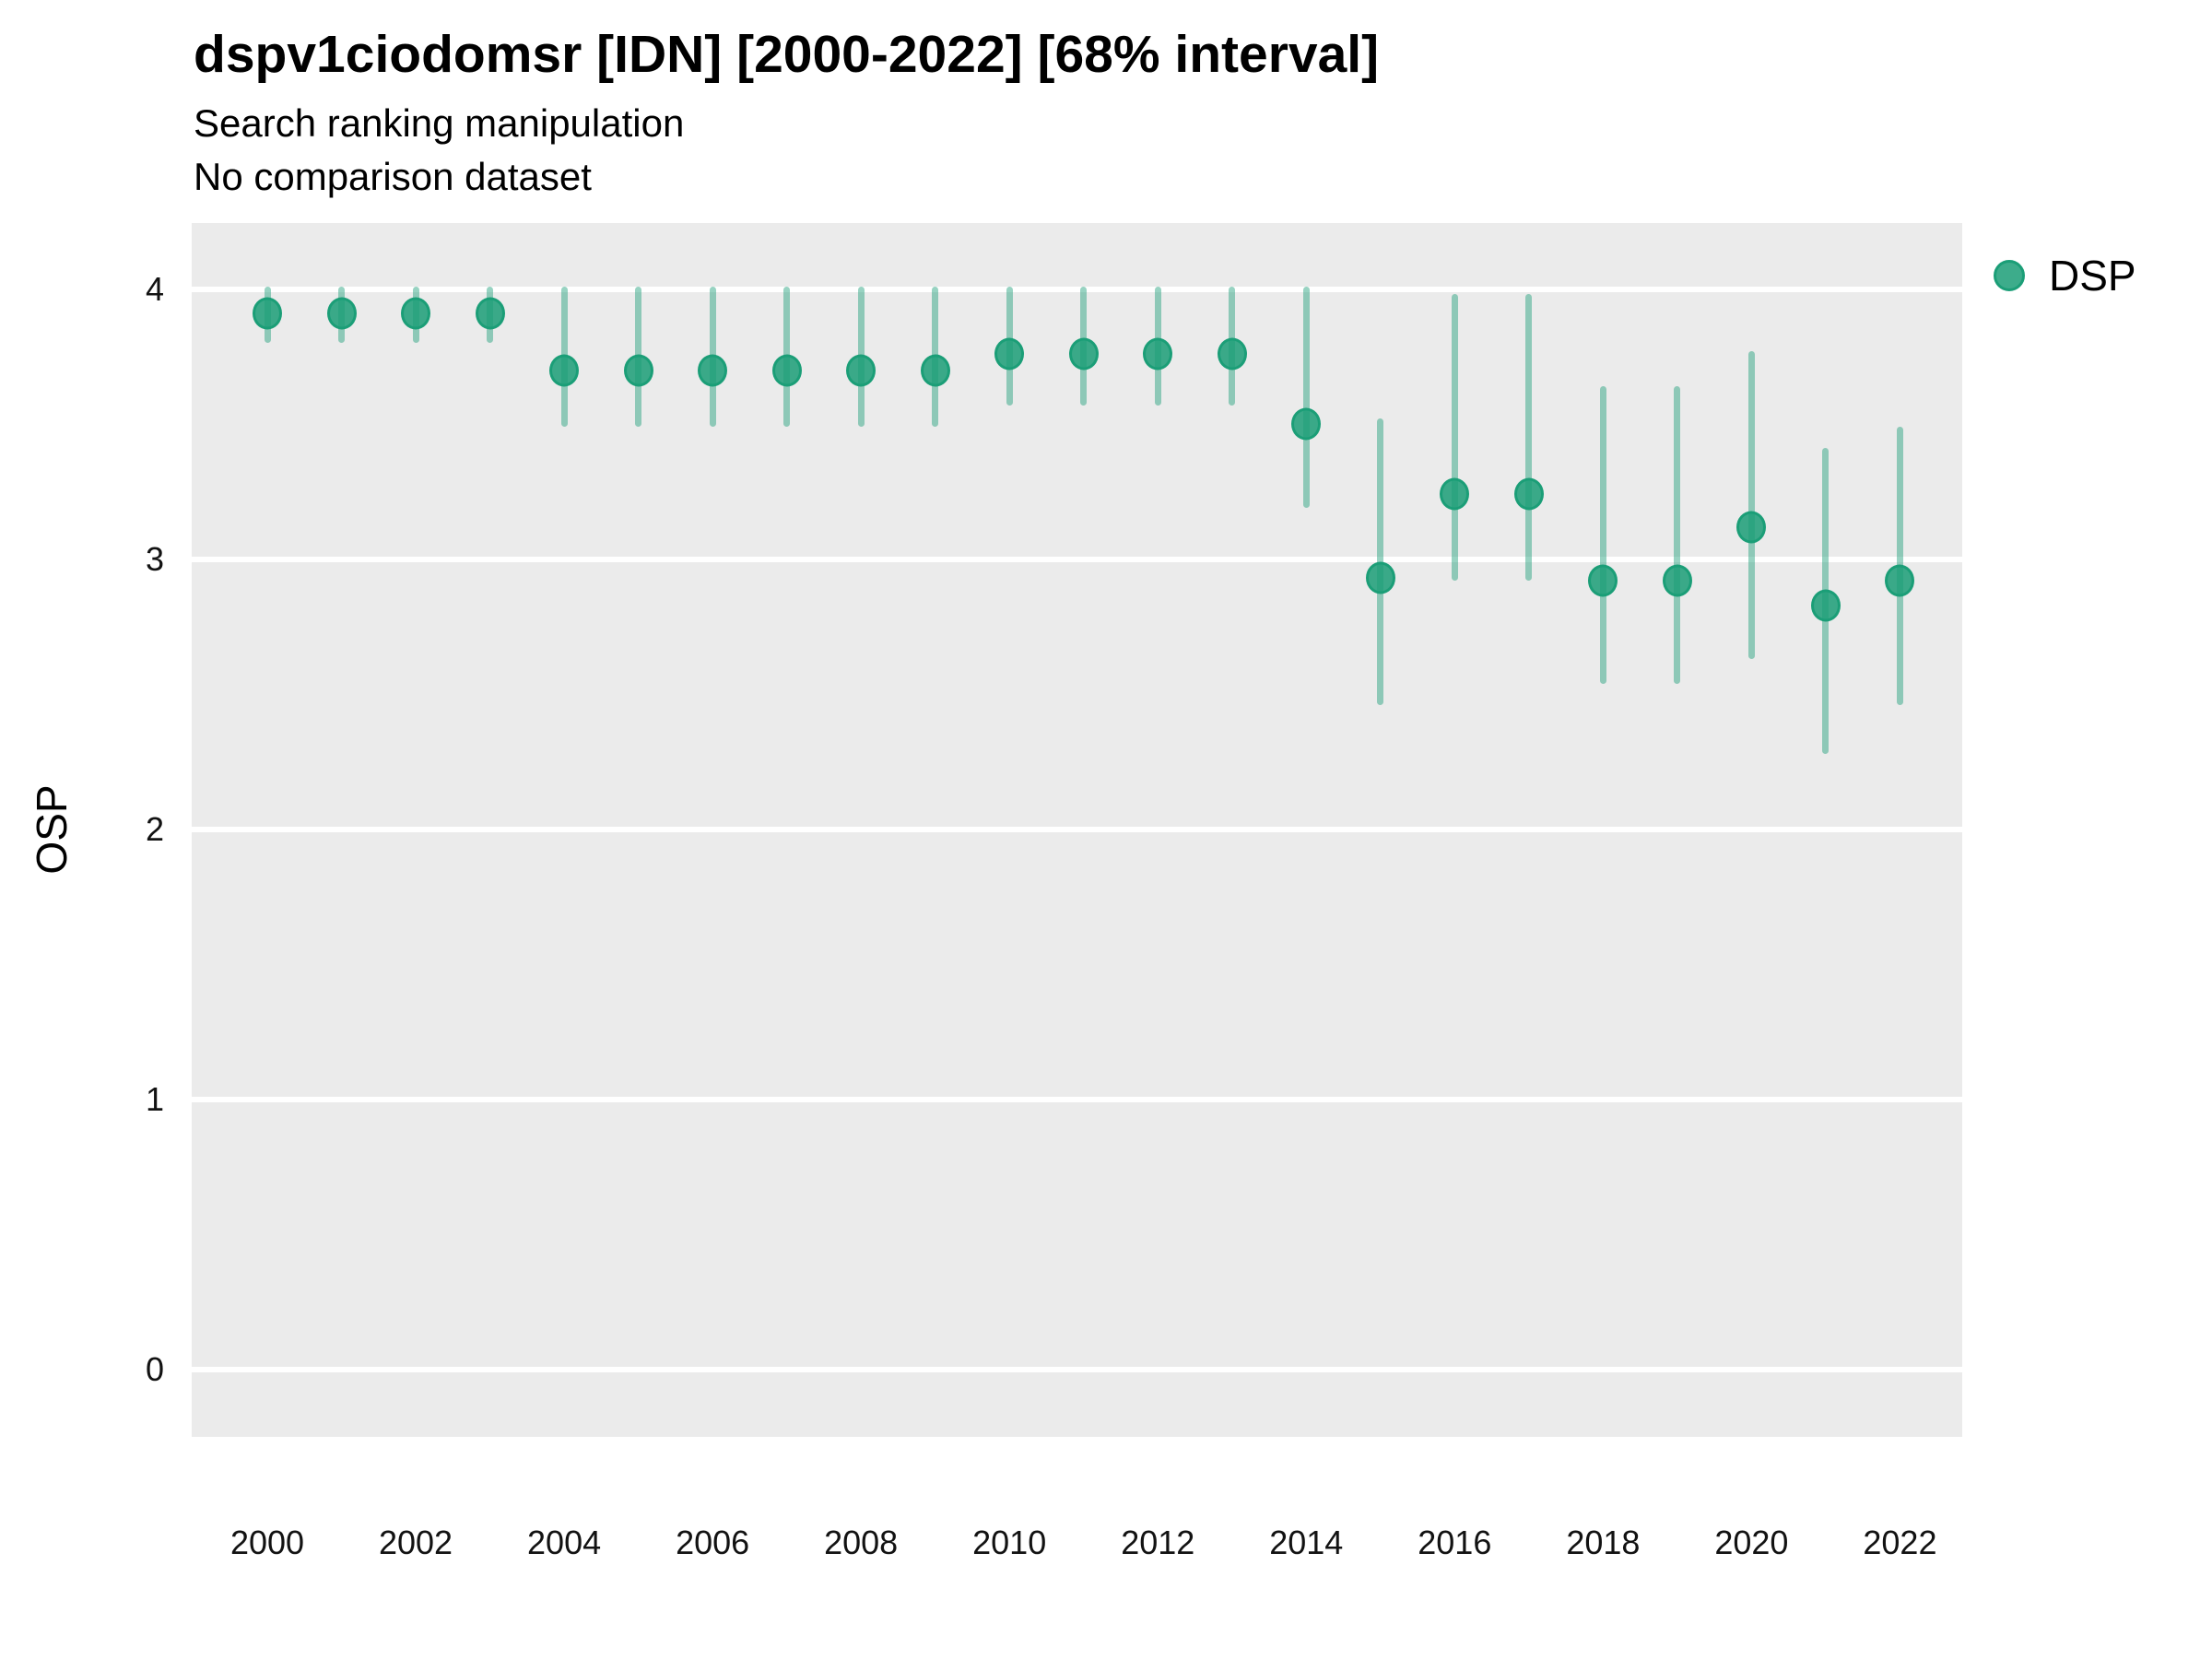 This screenshot has height=1659, width=2212. Describe the element at coordinates (1900, 580) in the screenshot. I see `data-point-2022` at that location.